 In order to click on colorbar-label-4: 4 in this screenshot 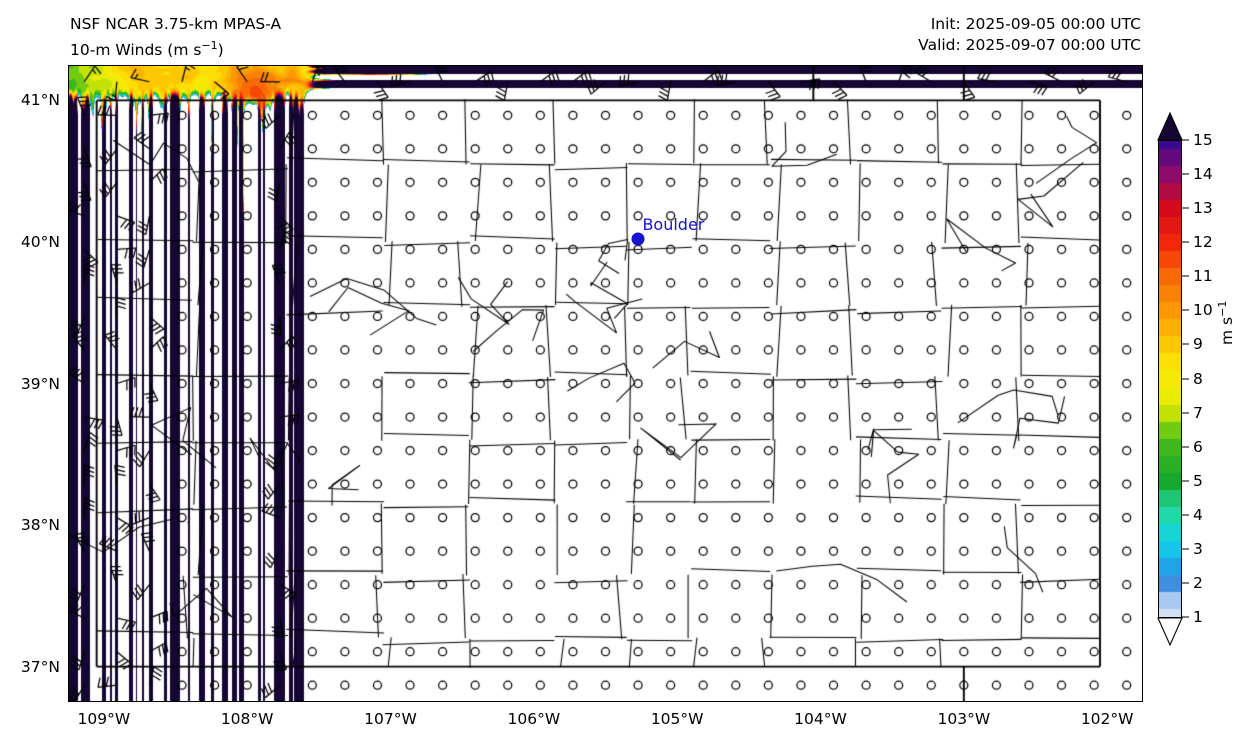, I will do `click(1198, 514)`.